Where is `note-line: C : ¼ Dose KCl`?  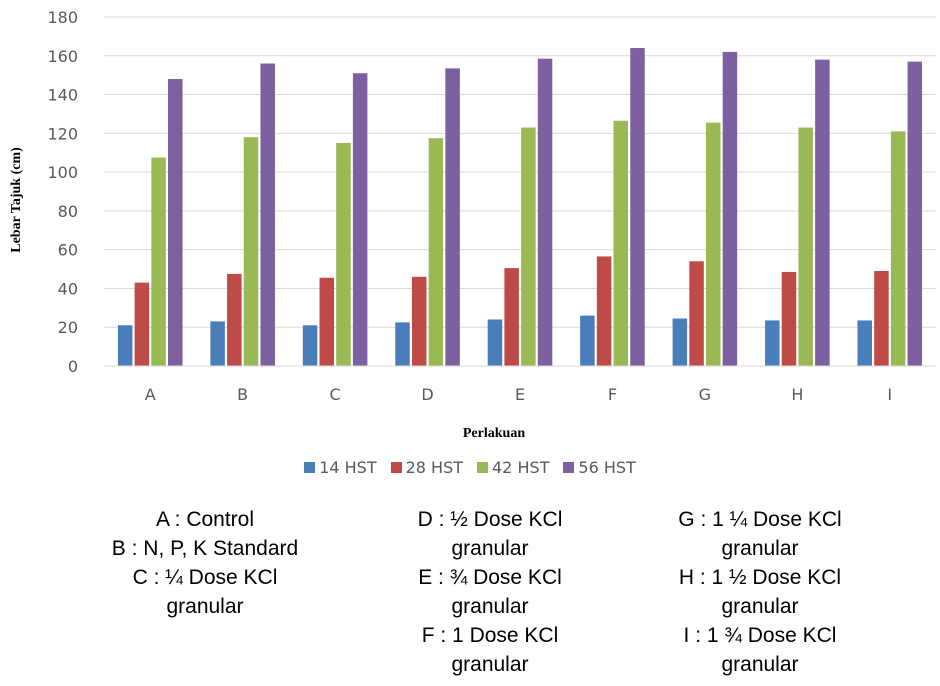
note-line: C : ¼ Dose KCl is located at coordinates (205, 577).